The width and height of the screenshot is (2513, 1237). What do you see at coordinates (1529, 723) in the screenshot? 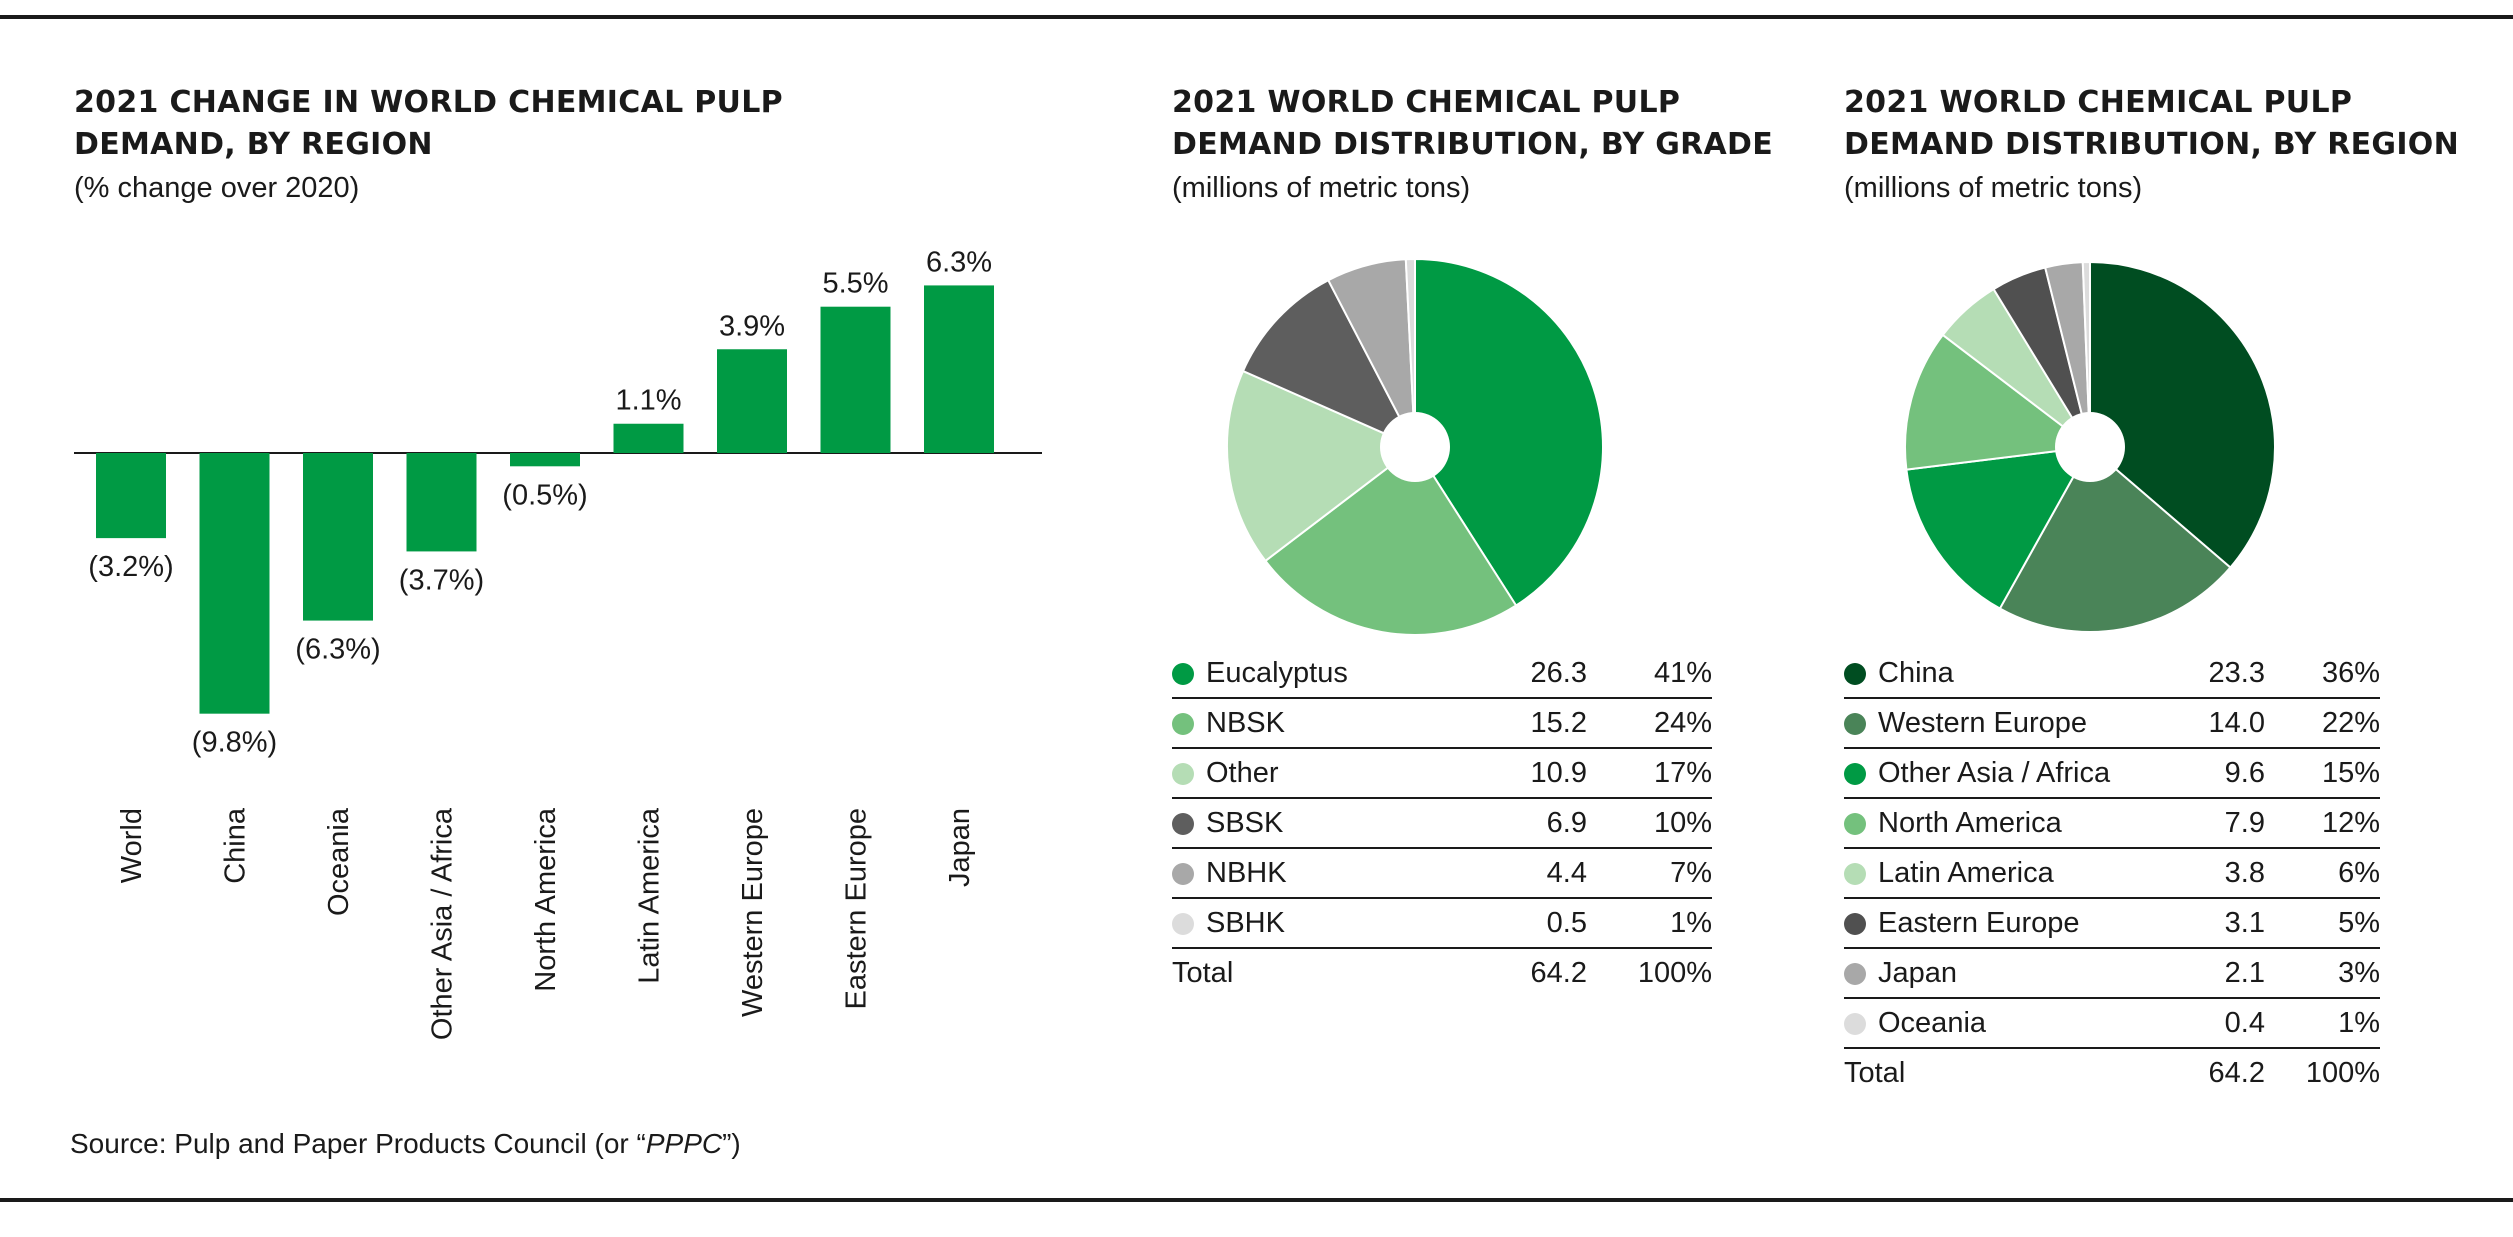
I see `legend-value: 15.2` at bounding box center [1529, 723].